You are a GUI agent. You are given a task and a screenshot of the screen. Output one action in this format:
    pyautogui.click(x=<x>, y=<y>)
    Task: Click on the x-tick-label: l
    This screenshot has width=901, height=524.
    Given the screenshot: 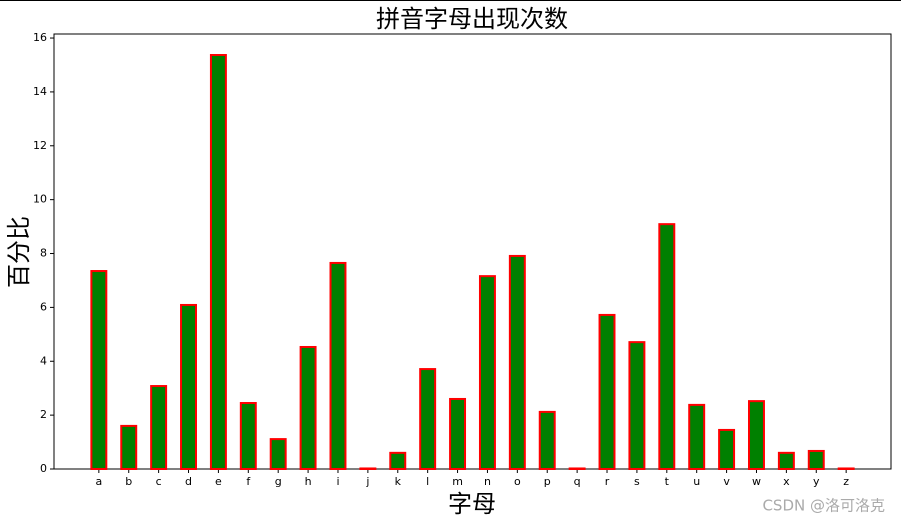 What is the action you would take?
    pyautogui.click(x=427, y=481)
    